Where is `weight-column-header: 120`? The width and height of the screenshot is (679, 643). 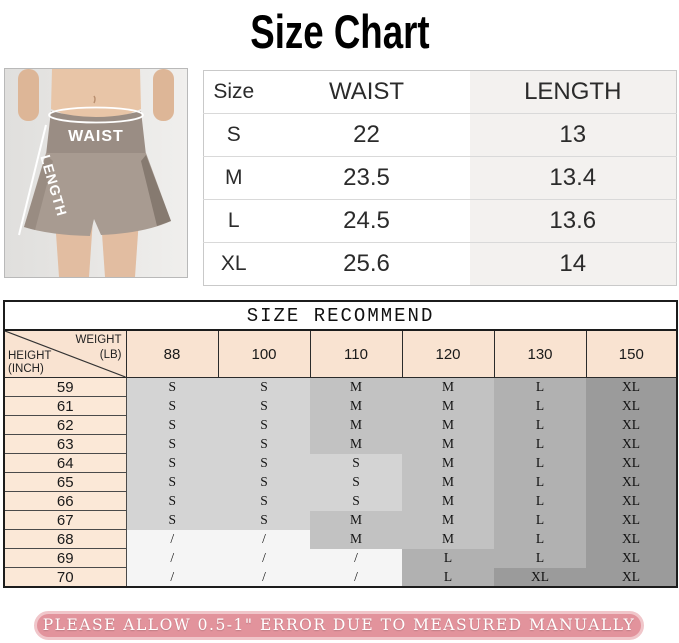
weight-column-header: 120 is located at coordinates (448, 353).